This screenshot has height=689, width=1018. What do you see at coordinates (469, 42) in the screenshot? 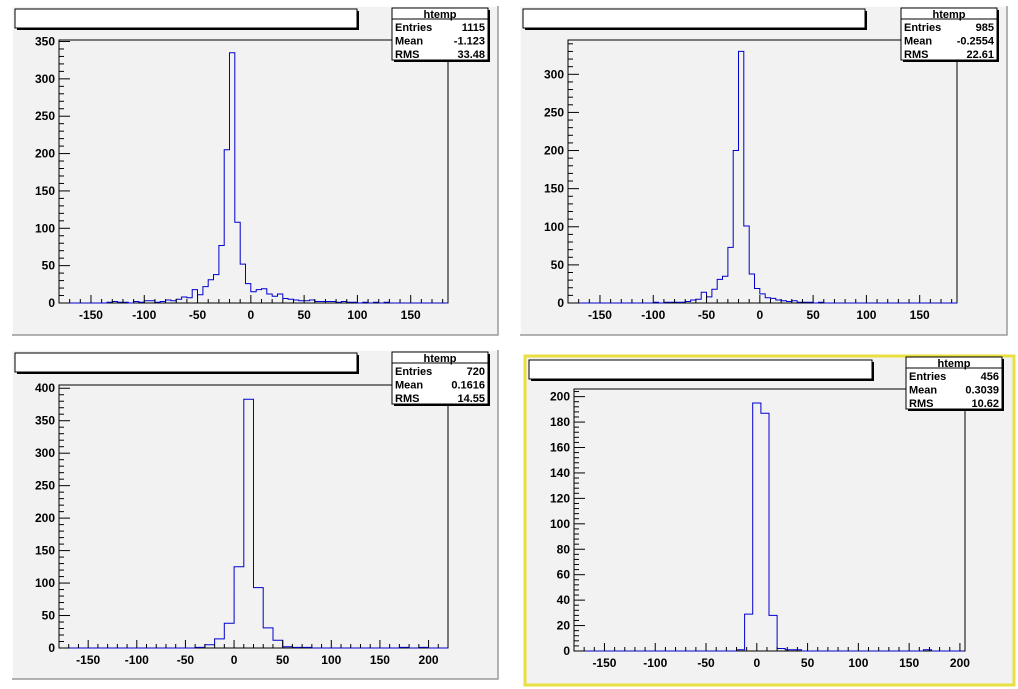
I see `stats-value-mean: -1.123` at bounding box center [469, 42].